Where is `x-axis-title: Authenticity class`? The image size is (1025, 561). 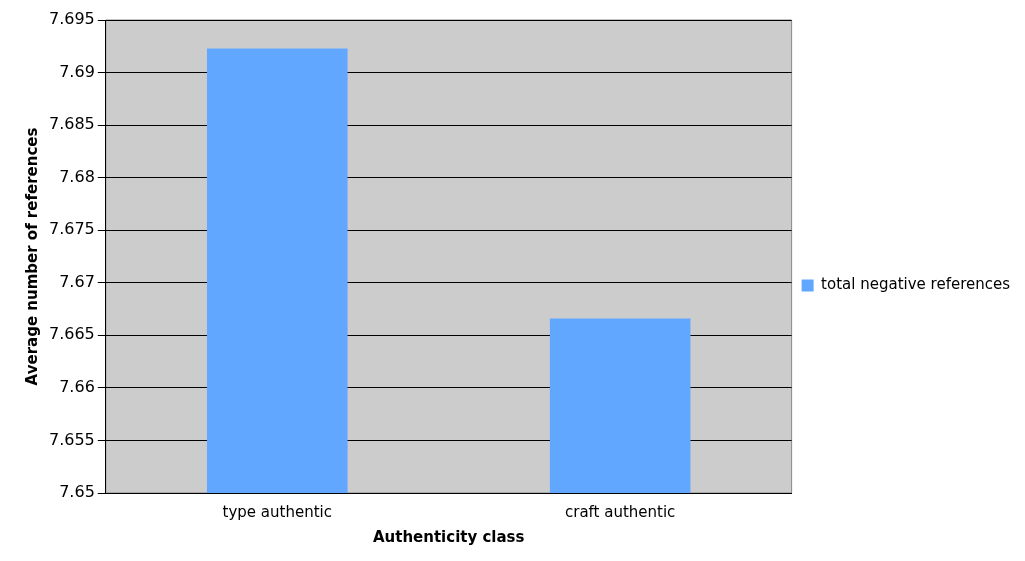 x-axis-title: Authenticity class is located at coordinates (448, 536).